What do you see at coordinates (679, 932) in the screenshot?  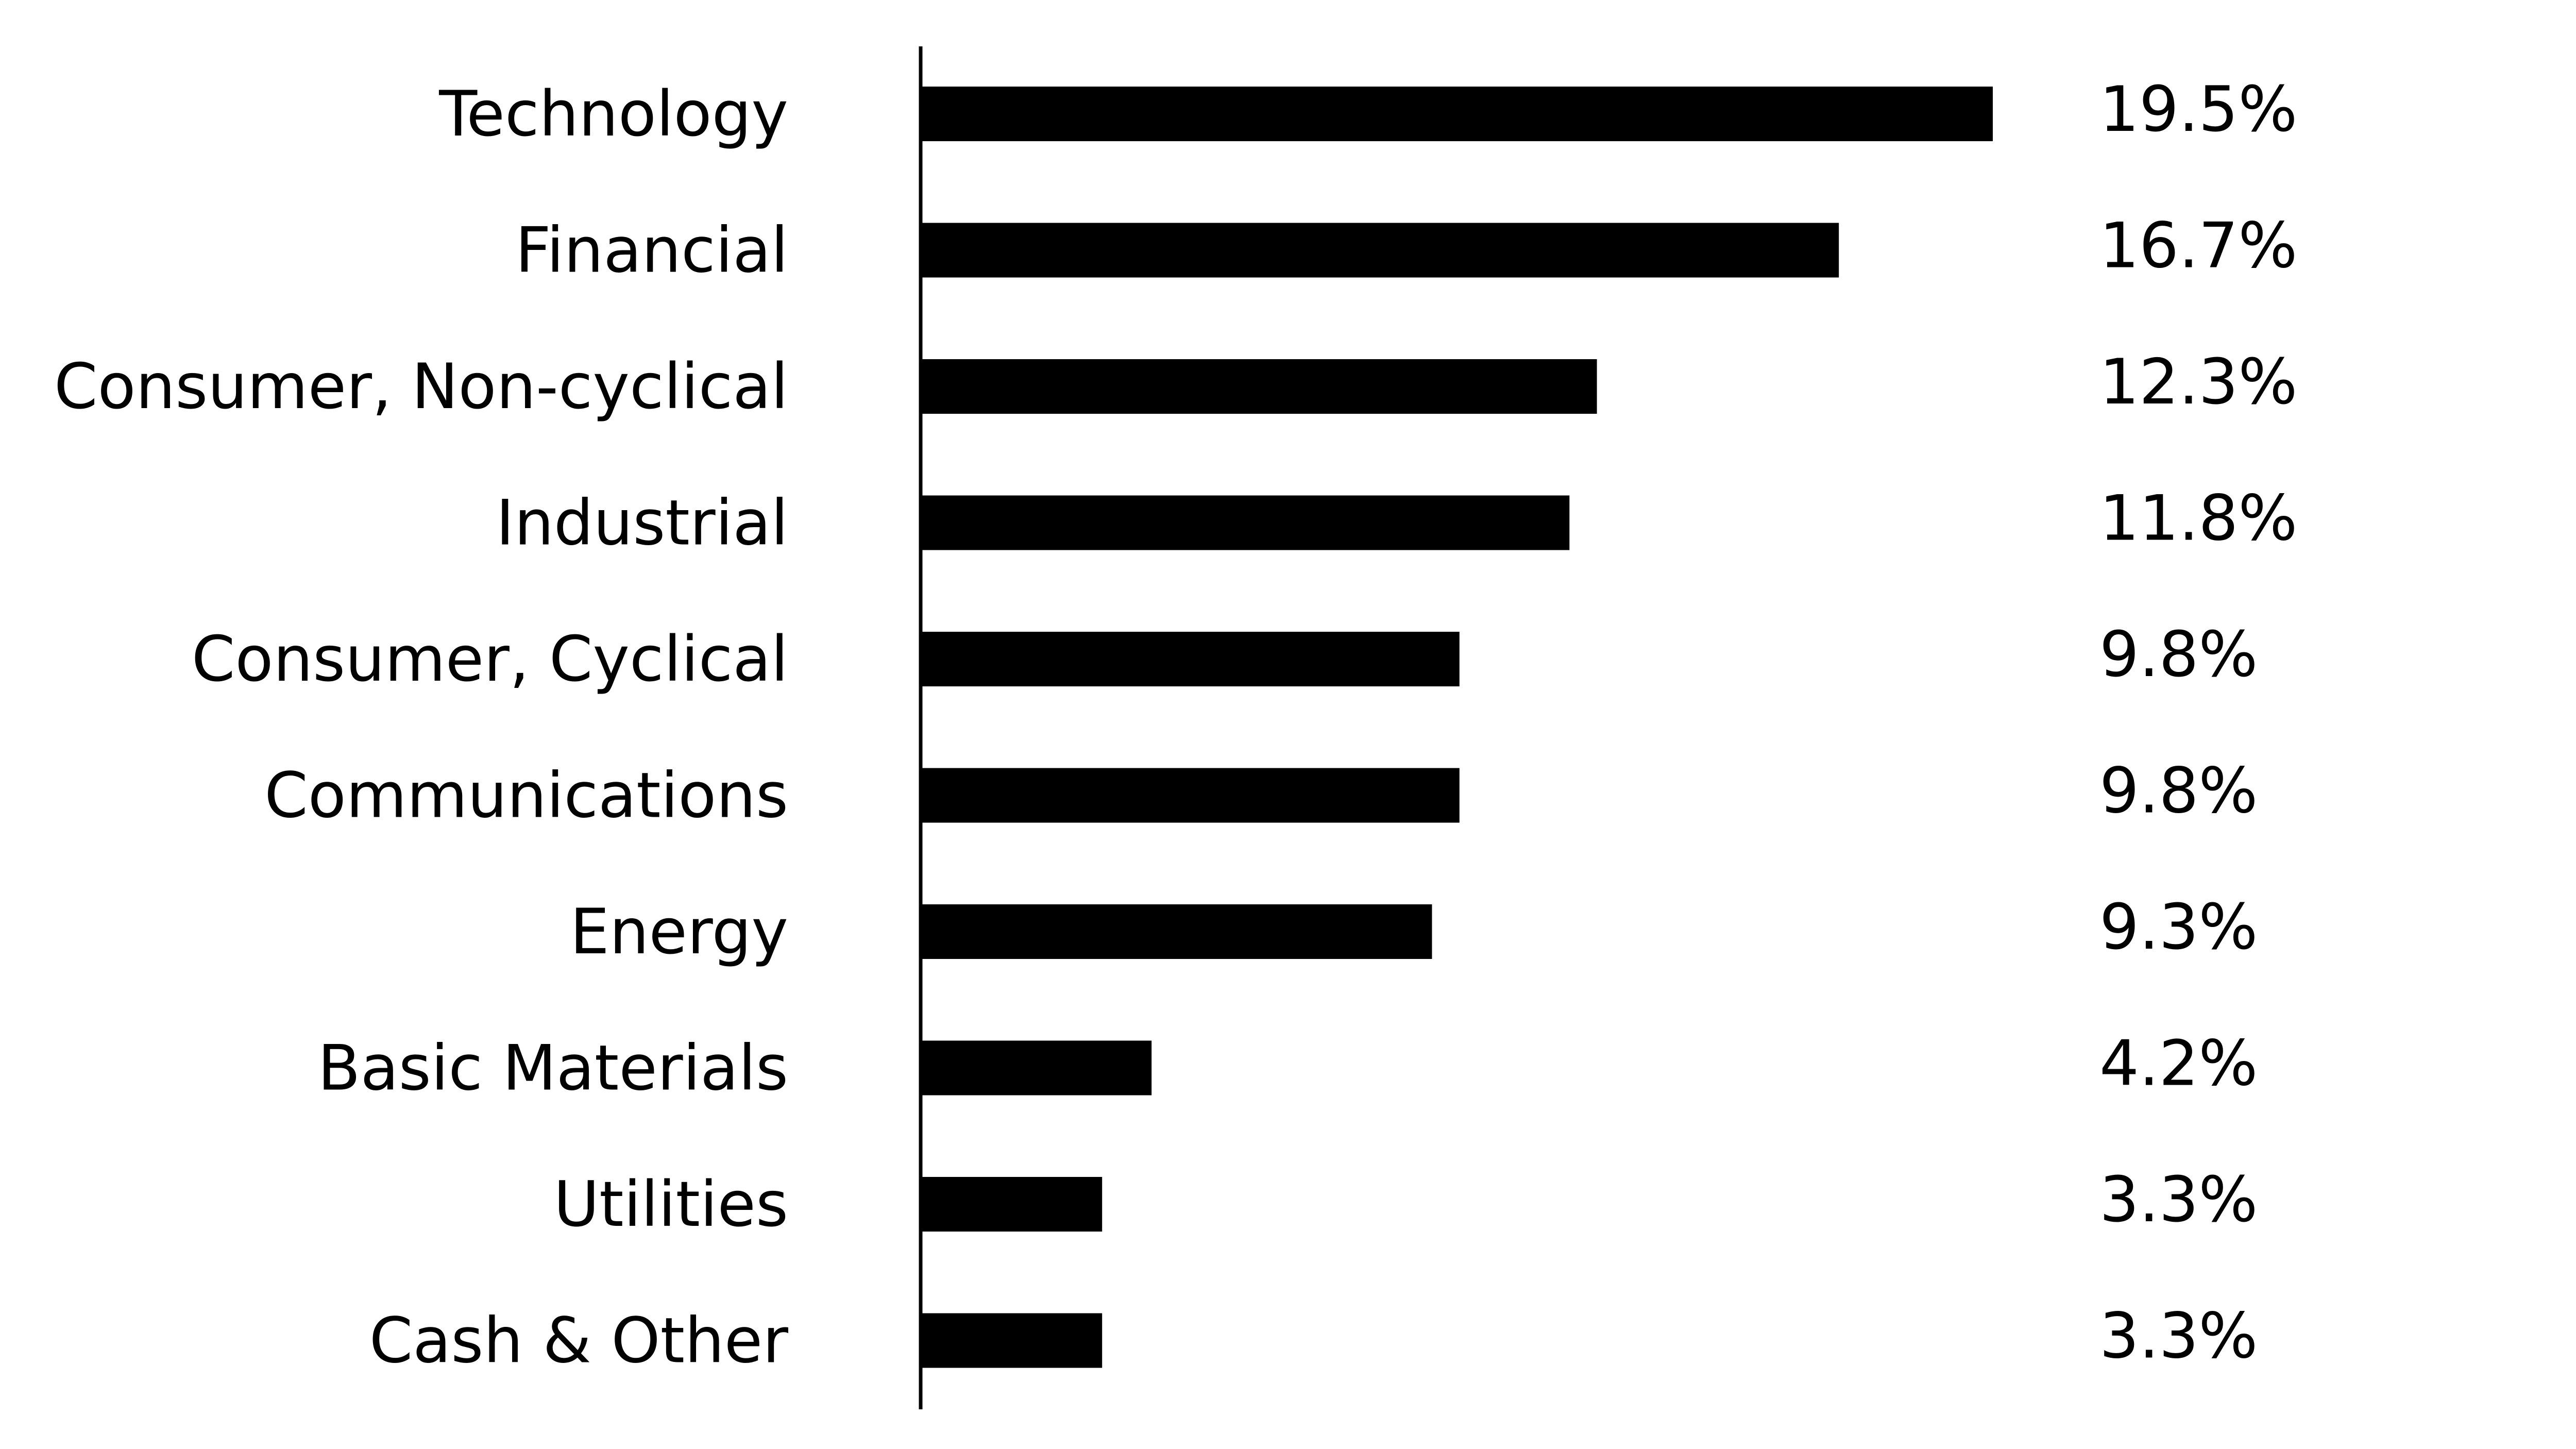 I see `category-label-6: Energy` at bounding box center [679, 932].